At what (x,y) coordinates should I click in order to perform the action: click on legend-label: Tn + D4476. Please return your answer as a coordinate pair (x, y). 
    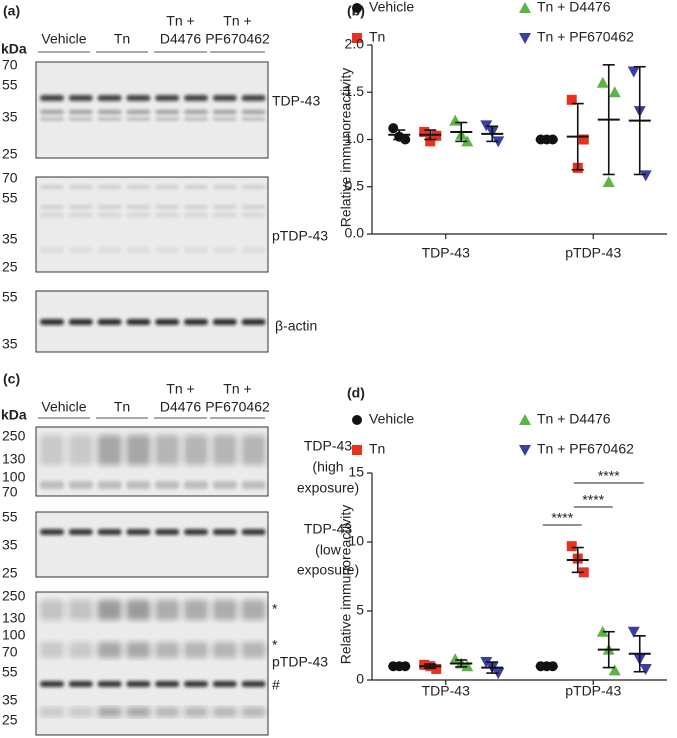
    Looking at the image, I should click on (574, 7).